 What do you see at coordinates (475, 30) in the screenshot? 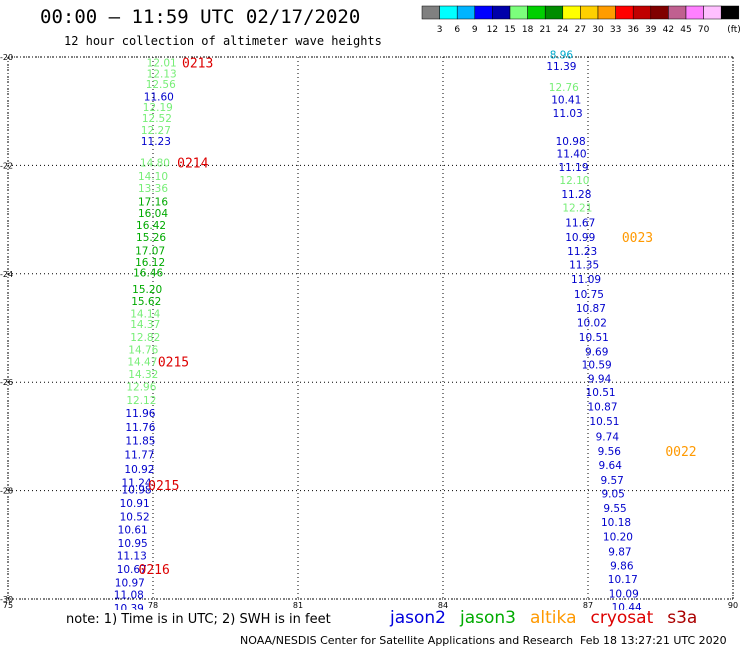
I see `colorbar-tick-label: 9` at bounding box center [475, 30].